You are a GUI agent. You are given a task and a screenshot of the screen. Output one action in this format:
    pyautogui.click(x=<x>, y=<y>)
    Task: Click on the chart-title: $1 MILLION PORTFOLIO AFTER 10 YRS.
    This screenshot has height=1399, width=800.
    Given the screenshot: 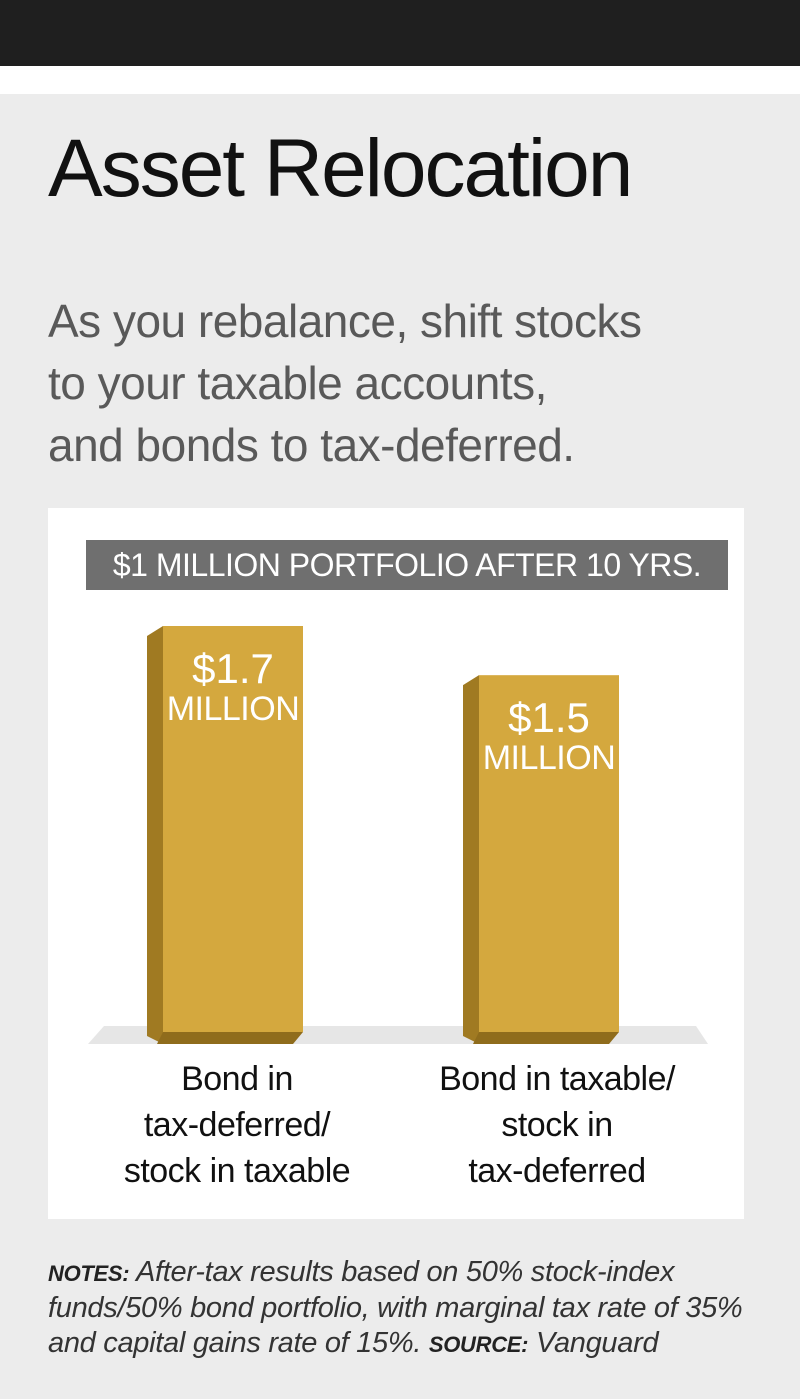 What is the action you would take?
    pyautogui.click(x=407, y=565)
    